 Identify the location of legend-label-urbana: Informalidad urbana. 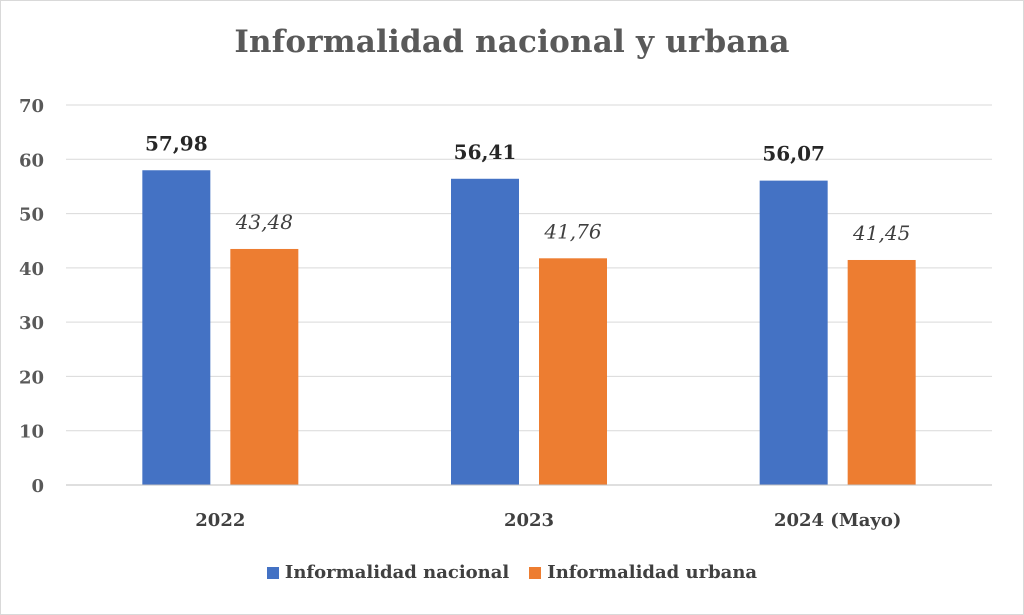
(652, 572).